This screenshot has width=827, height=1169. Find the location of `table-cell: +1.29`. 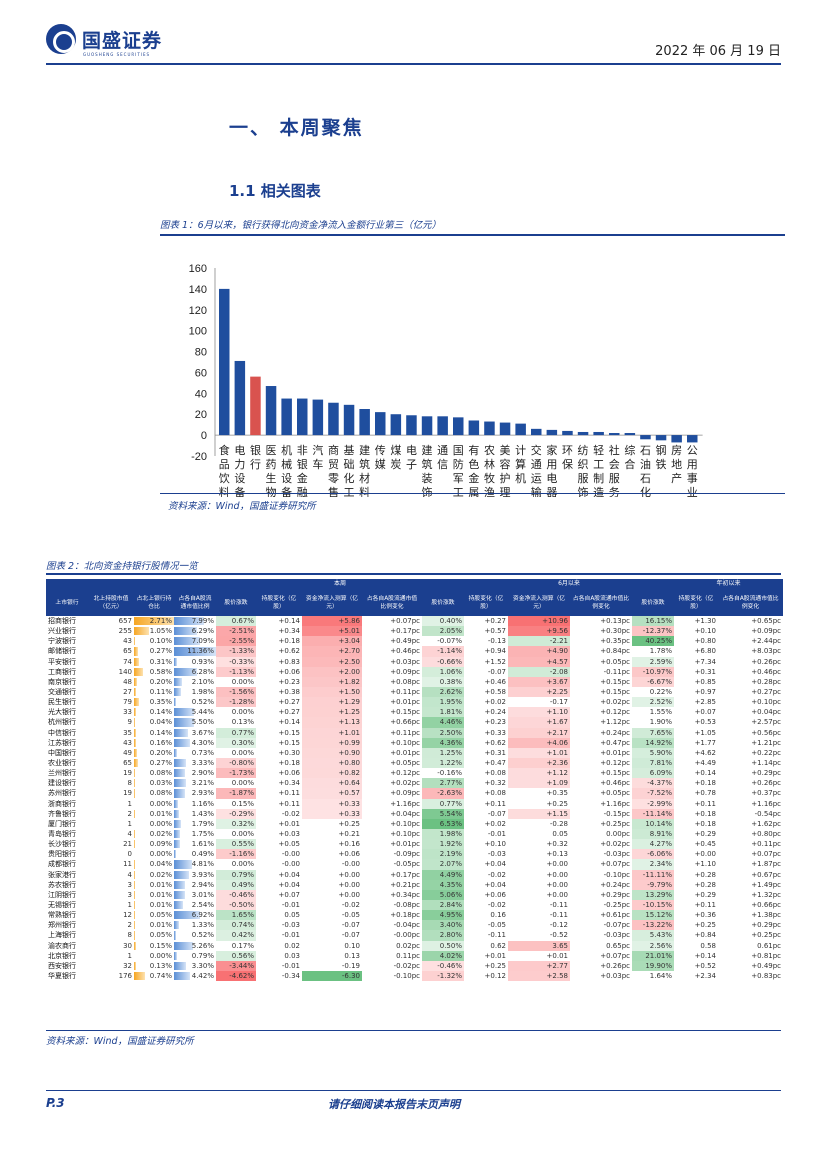

table-cell: +1.29 is located at coordinates (332, 702).